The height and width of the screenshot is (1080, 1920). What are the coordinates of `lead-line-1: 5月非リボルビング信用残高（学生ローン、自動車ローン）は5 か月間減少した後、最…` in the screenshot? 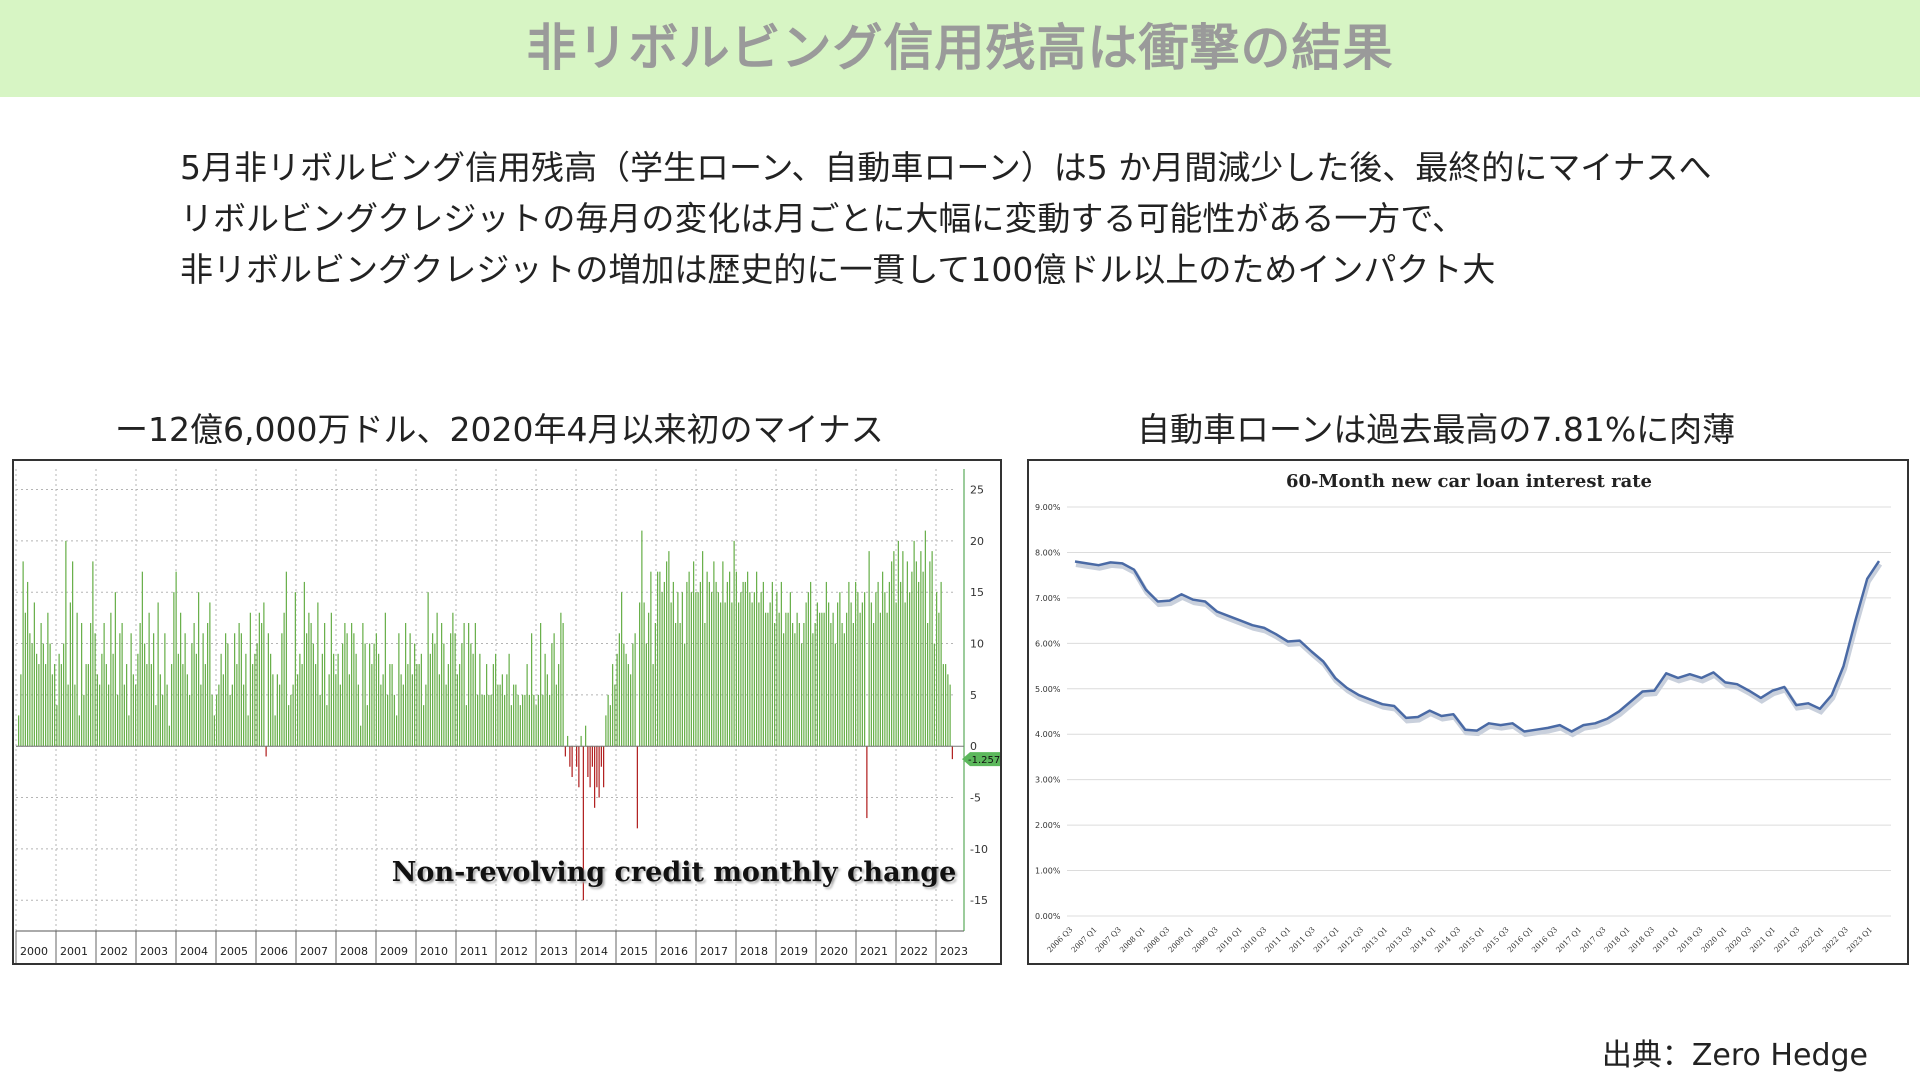 It's located at (946, 167).